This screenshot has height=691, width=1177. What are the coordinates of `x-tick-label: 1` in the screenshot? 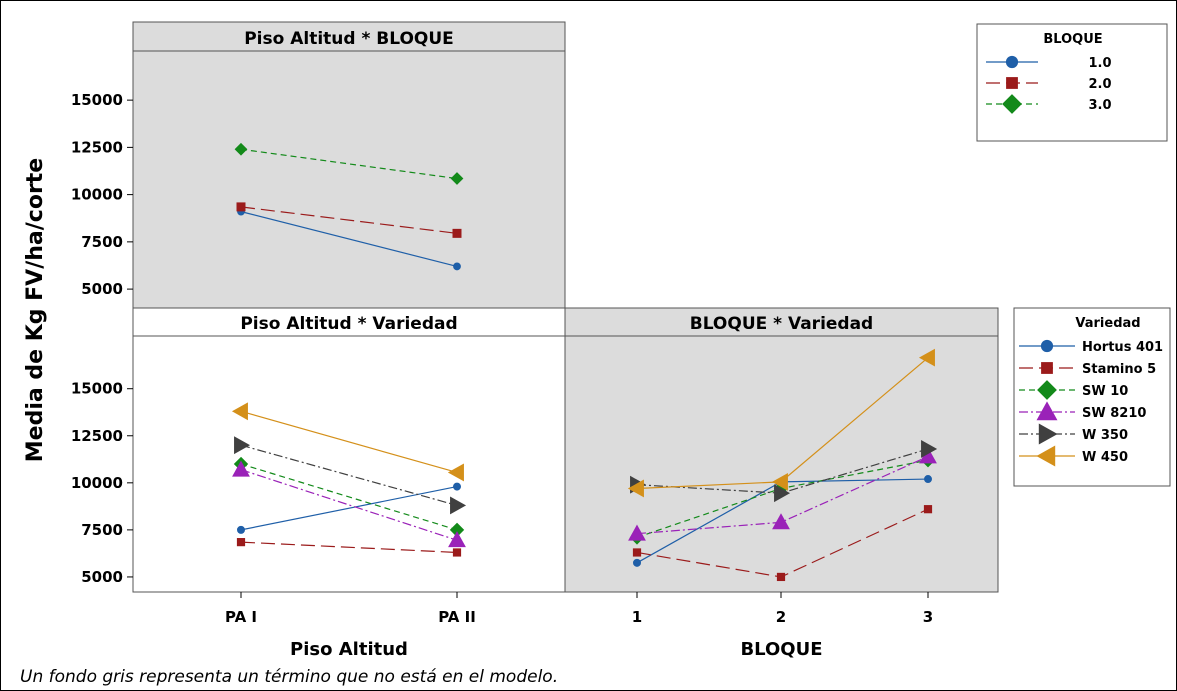 It's located at (637, 617).